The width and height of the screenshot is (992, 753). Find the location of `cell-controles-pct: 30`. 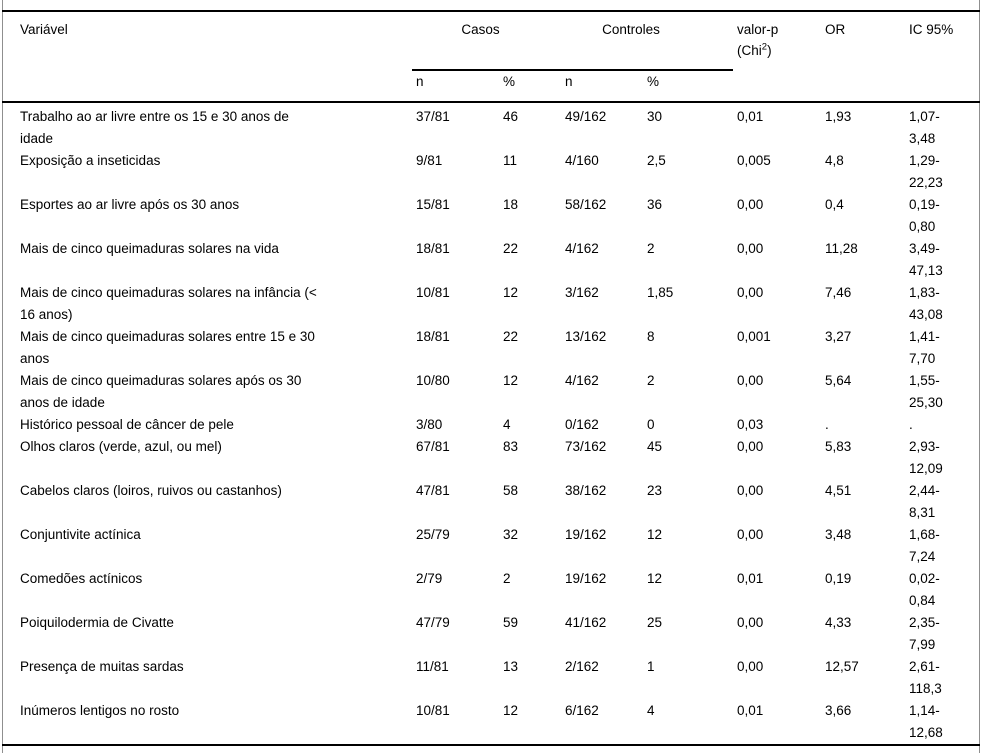

cell-controles-pct: 30 is located at coordinates (655, 116).